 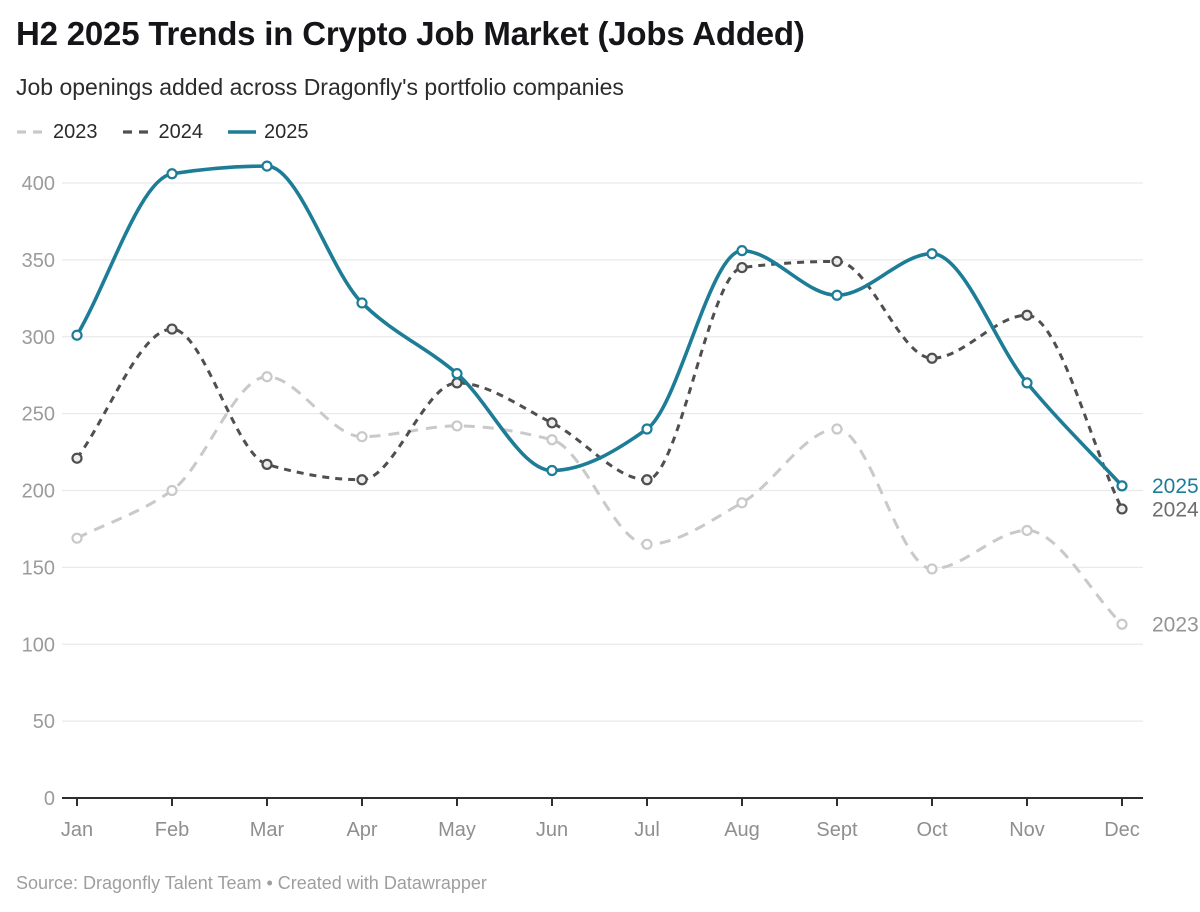 What do you see at coordinates (837, 261) in the screenshot?
I see `marker-2024-Sept` at bounding box center [837, 261].